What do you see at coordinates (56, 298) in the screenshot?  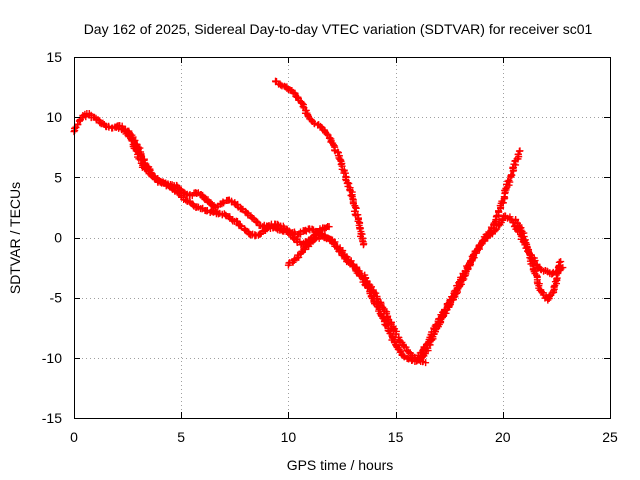 I see `y-tick-label: -5` at bounding box center [56, 298].